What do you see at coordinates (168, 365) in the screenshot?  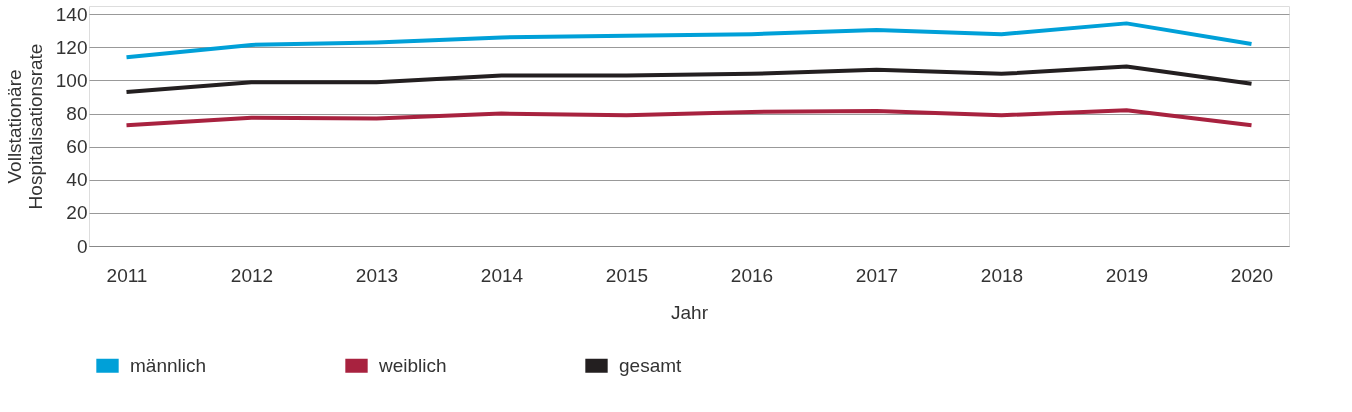 I see `legend-label: männlich` at bounding box center [168, 365].